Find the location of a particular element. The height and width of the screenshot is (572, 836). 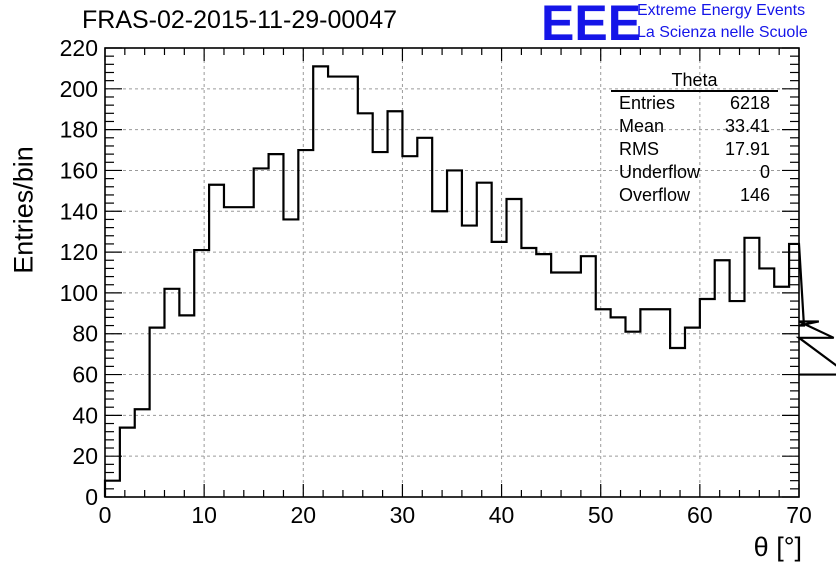

stats-row-mean: Mean 33.41 is located at coordinates (694, 126).